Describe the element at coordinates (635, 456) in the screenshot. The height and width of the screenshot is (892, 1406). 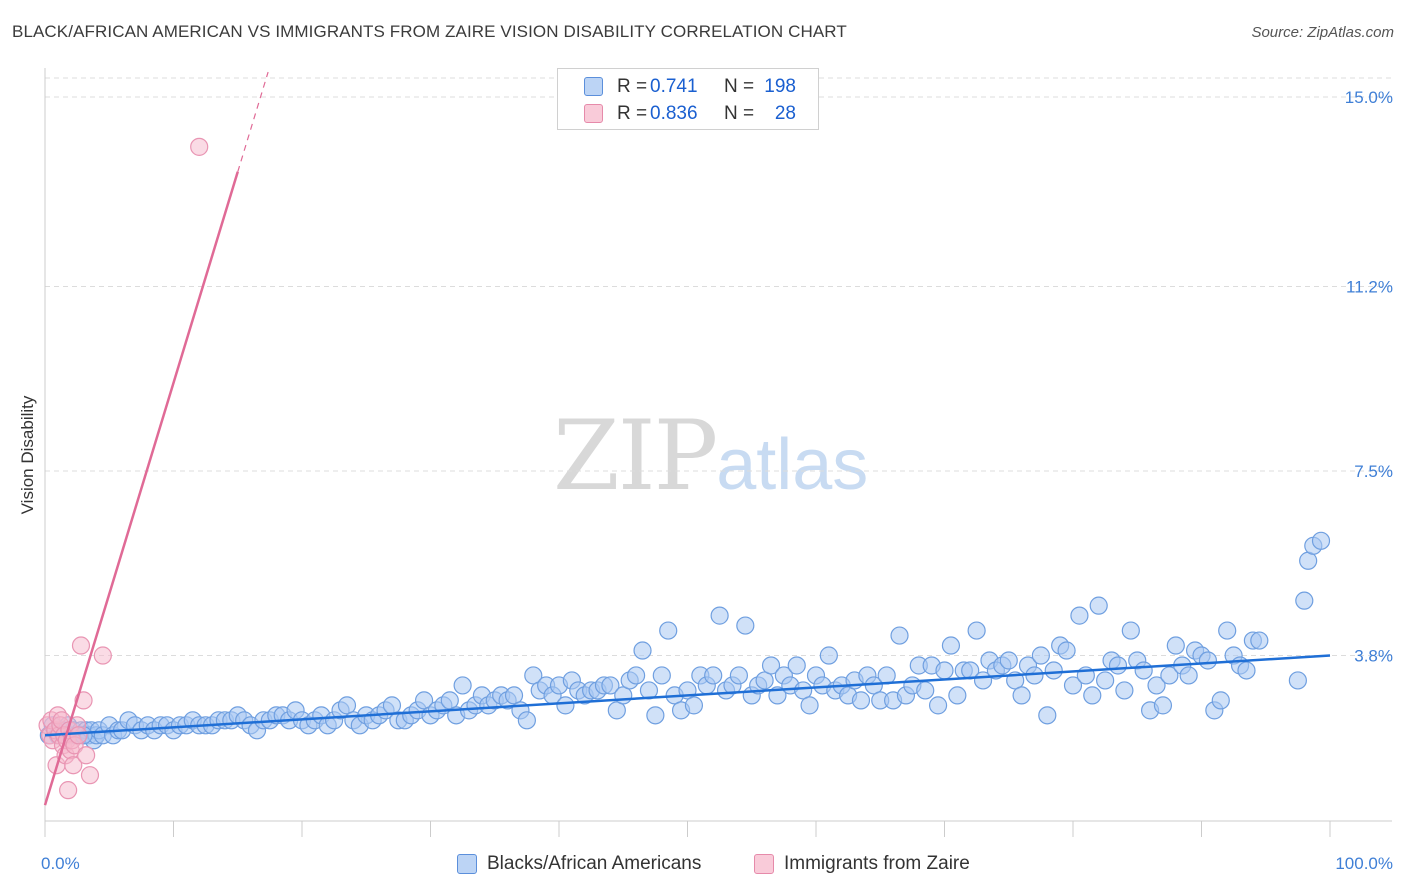
I see `watermark-zip: ZIP` at that location.